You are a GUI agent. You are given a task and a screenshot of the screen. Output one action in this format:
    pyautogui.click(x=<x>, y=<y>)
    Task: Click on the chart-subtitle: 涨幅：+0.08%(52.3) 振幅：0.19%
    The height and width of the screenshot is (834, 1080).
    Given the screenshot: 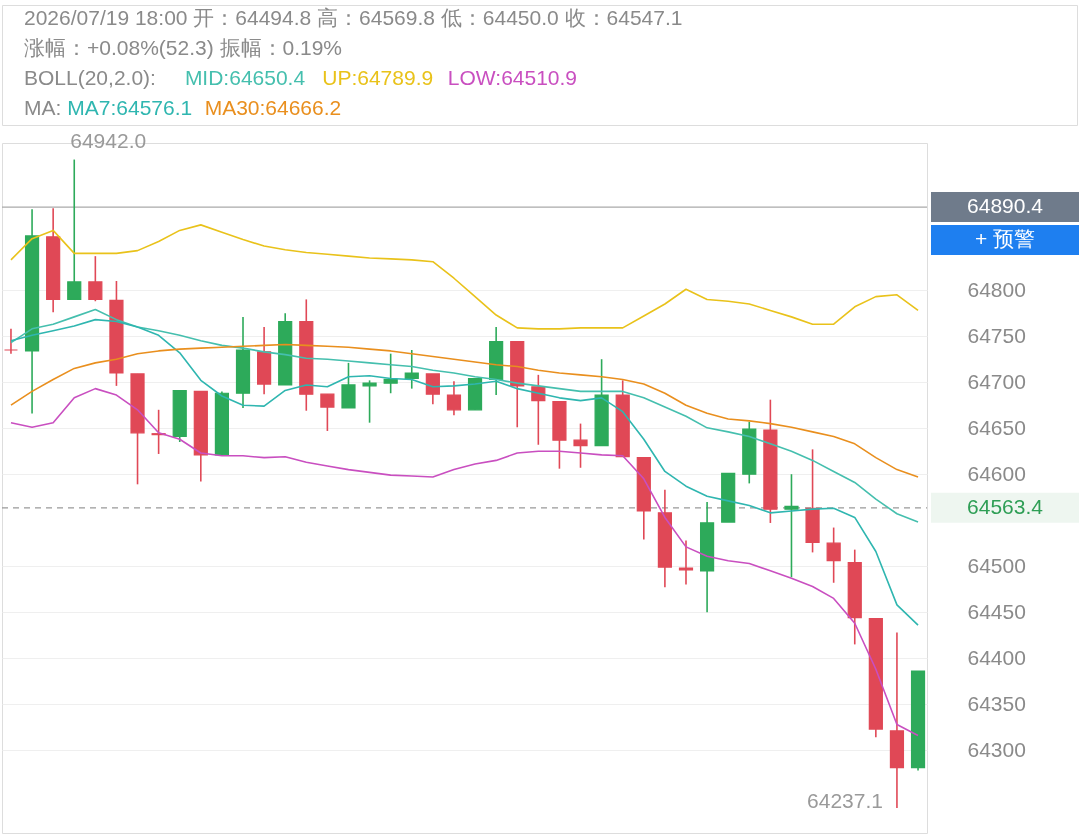 What is the action you would take?
    pyautogui.click(x=183, y=47)
    